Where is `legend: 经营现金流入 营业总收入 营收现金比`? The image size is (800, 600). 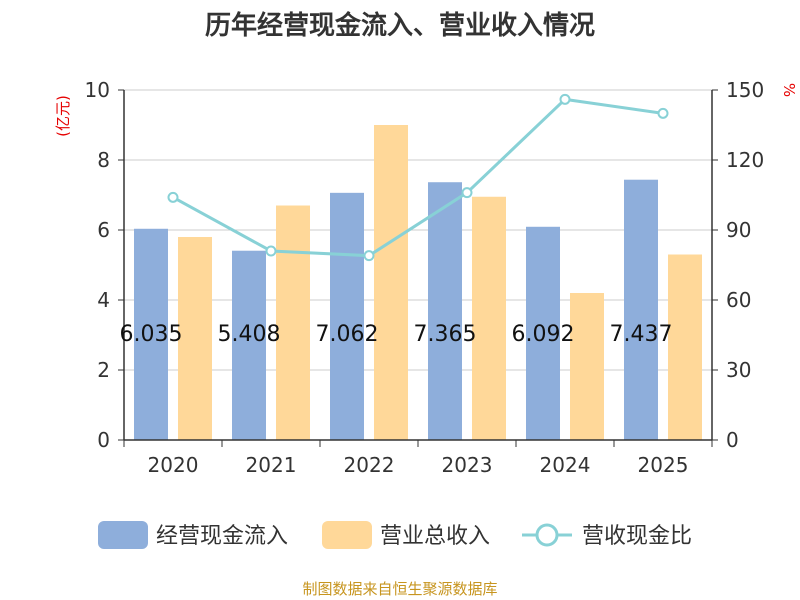
legend: 经营现金流入 营业总收入 营收现金比 is located at coordinates (395, 535).